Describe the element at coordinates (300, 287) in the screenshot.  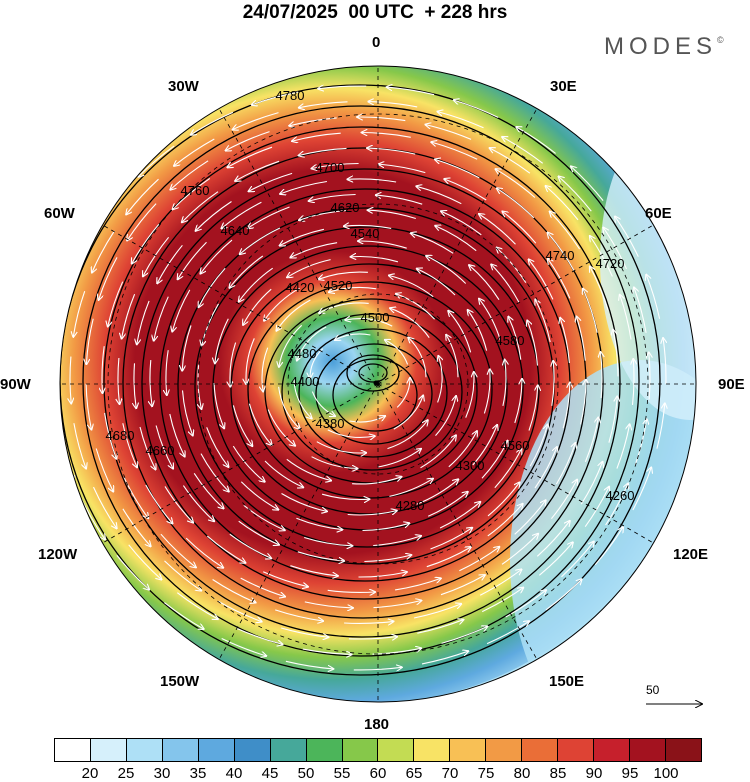
I see `contour-label: 4420` at that location.